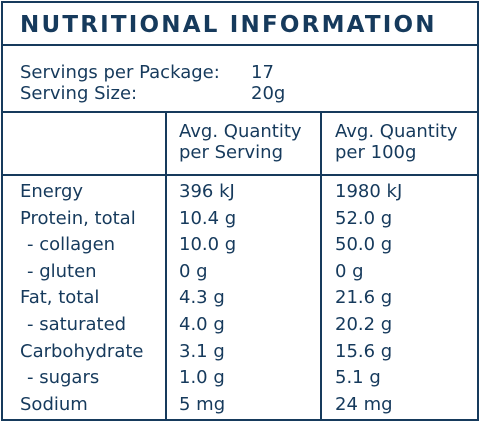  What do you see at coordinates (78, 218) in the screenshot?
I see `nutrient-name: Protein, total` at bounding box center [78, 218].